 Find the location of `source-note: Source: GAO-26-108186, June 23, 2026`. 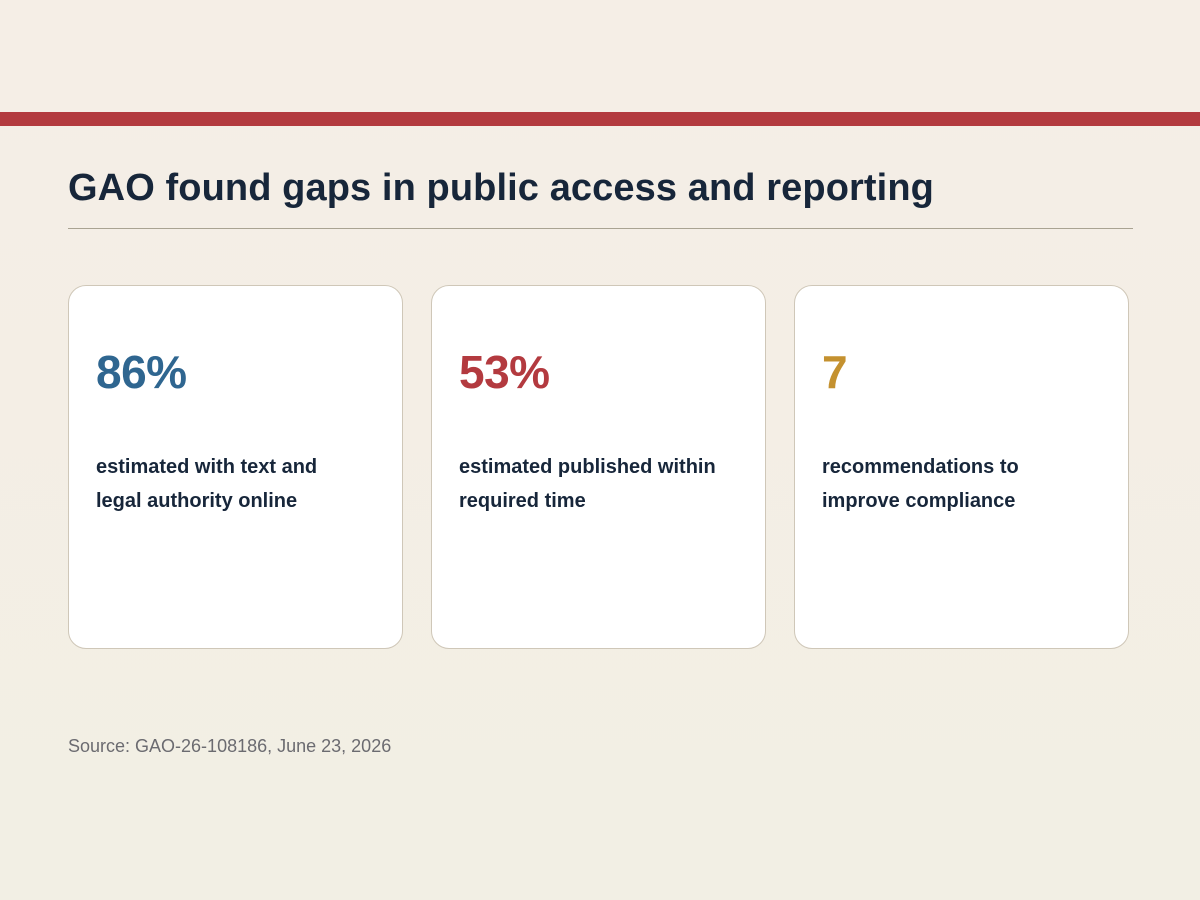

source-note: Source: GAO-26-108186, June 23, 2026 is located at coordinates (230, 746).